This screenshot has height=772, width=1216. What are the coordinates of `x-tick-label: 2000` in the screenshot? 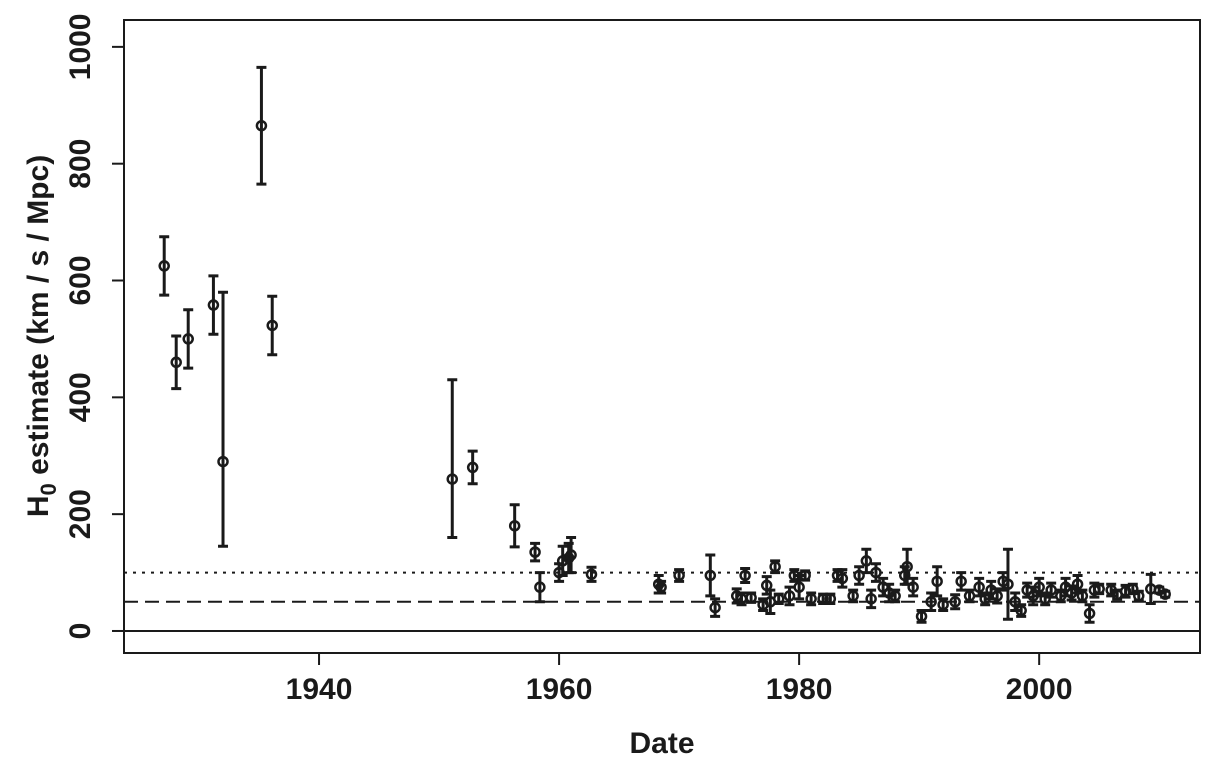 It's located at (1039, 689).